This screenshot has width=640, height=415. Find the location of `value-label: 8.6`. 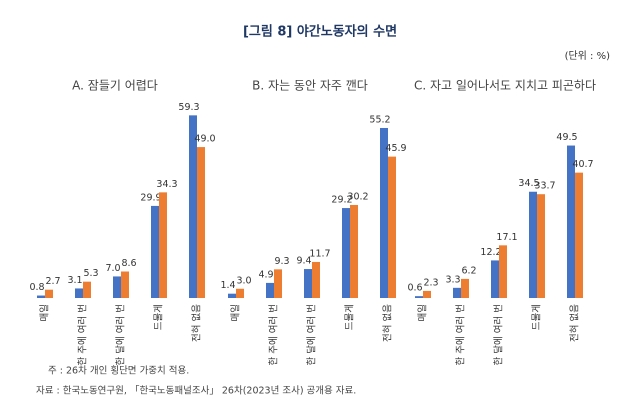

value-label: 8.6 is located at coordinates (128, 263).